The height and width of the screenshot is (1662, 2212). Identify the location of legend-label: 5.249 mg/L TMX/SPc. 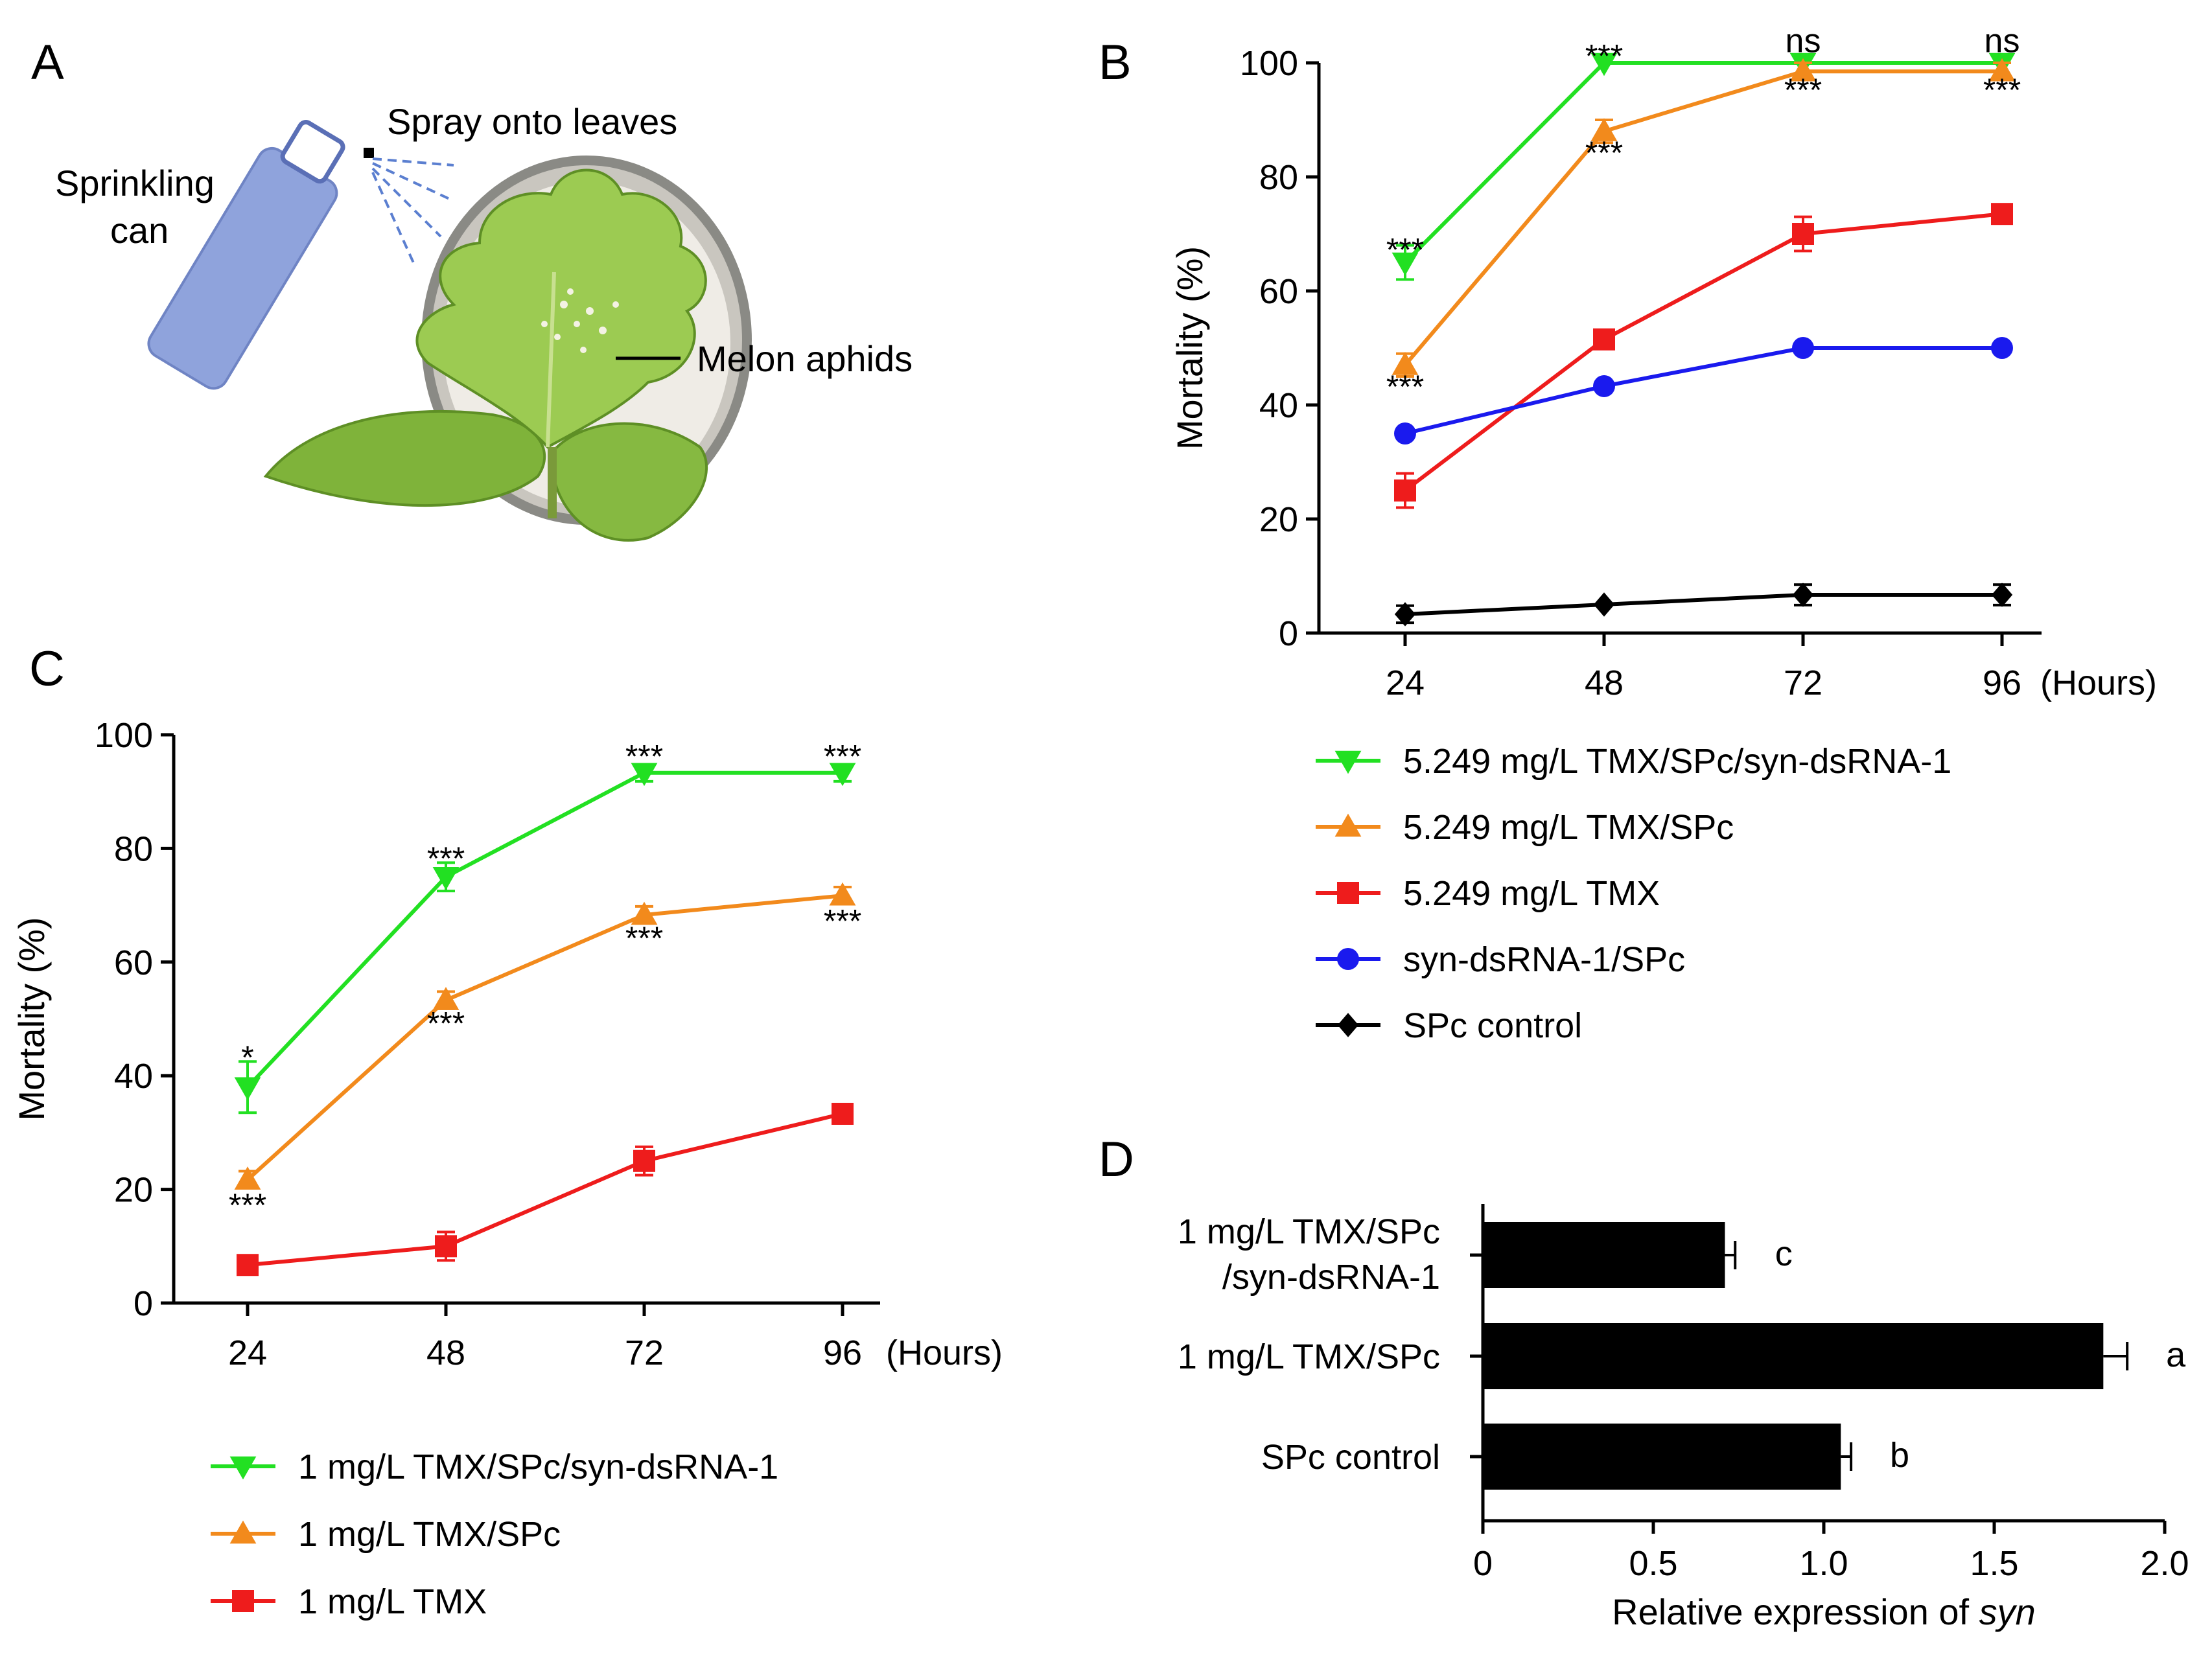
(1568, 828).